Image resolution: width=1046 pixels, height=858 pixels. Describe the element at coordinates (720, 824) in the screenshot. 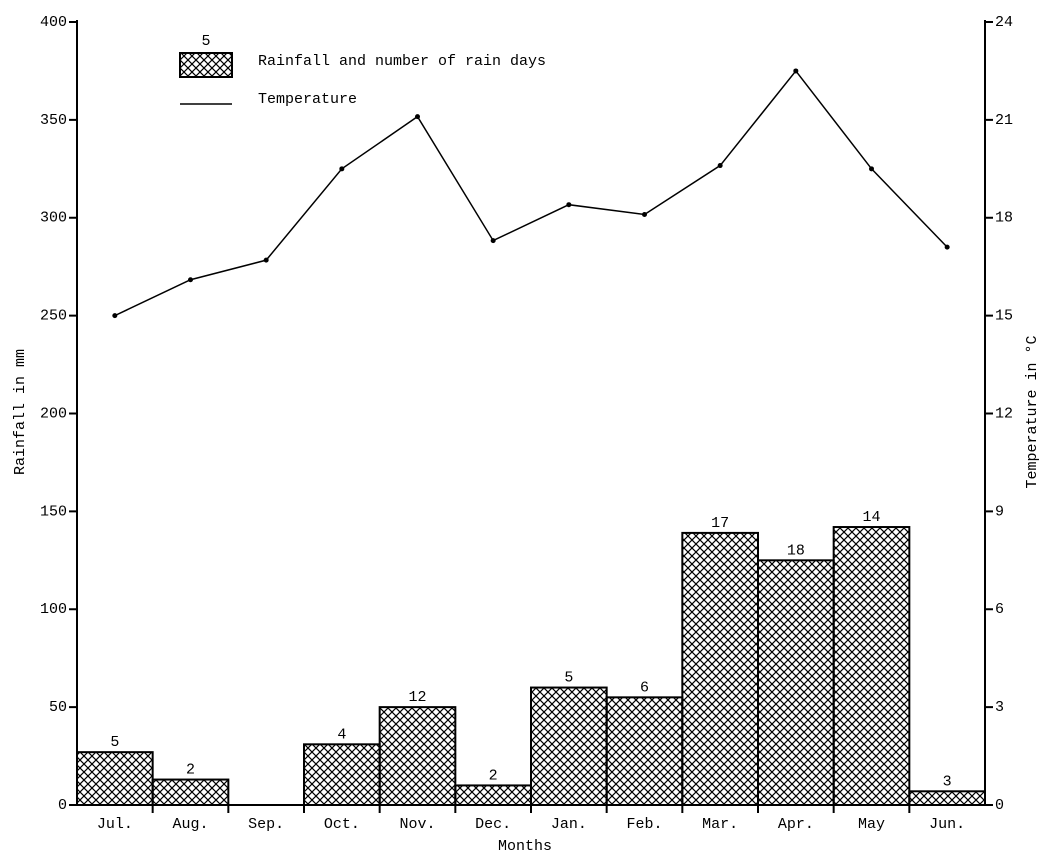

I see `x-tick-label: Mar.` at that location.